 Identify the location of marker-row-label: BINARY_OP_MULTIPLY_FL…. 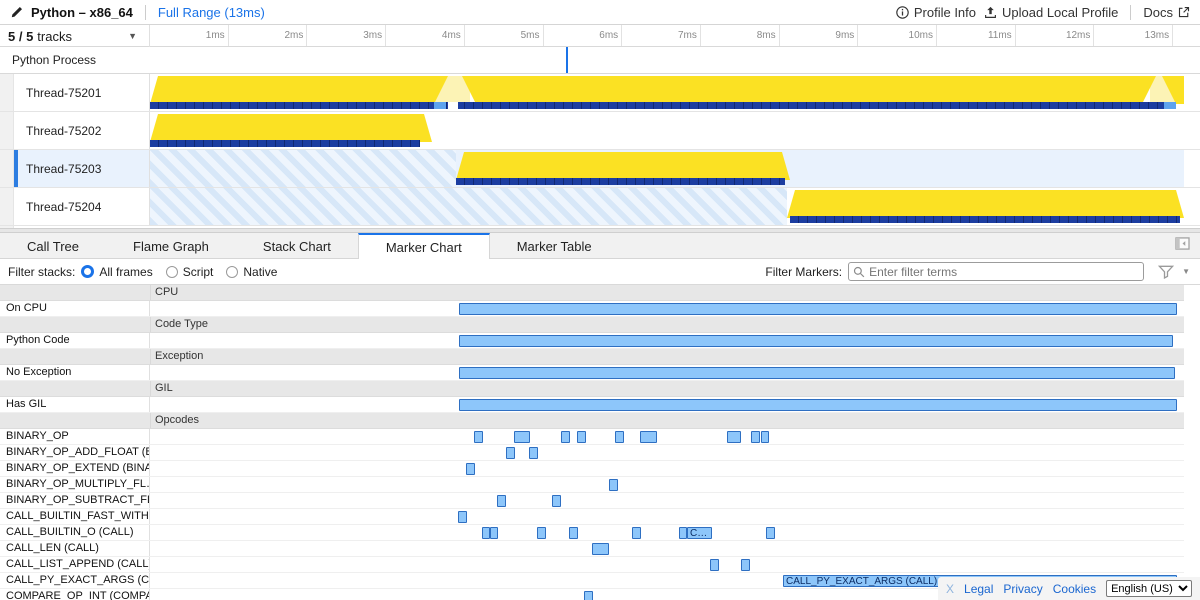
(75, 484).